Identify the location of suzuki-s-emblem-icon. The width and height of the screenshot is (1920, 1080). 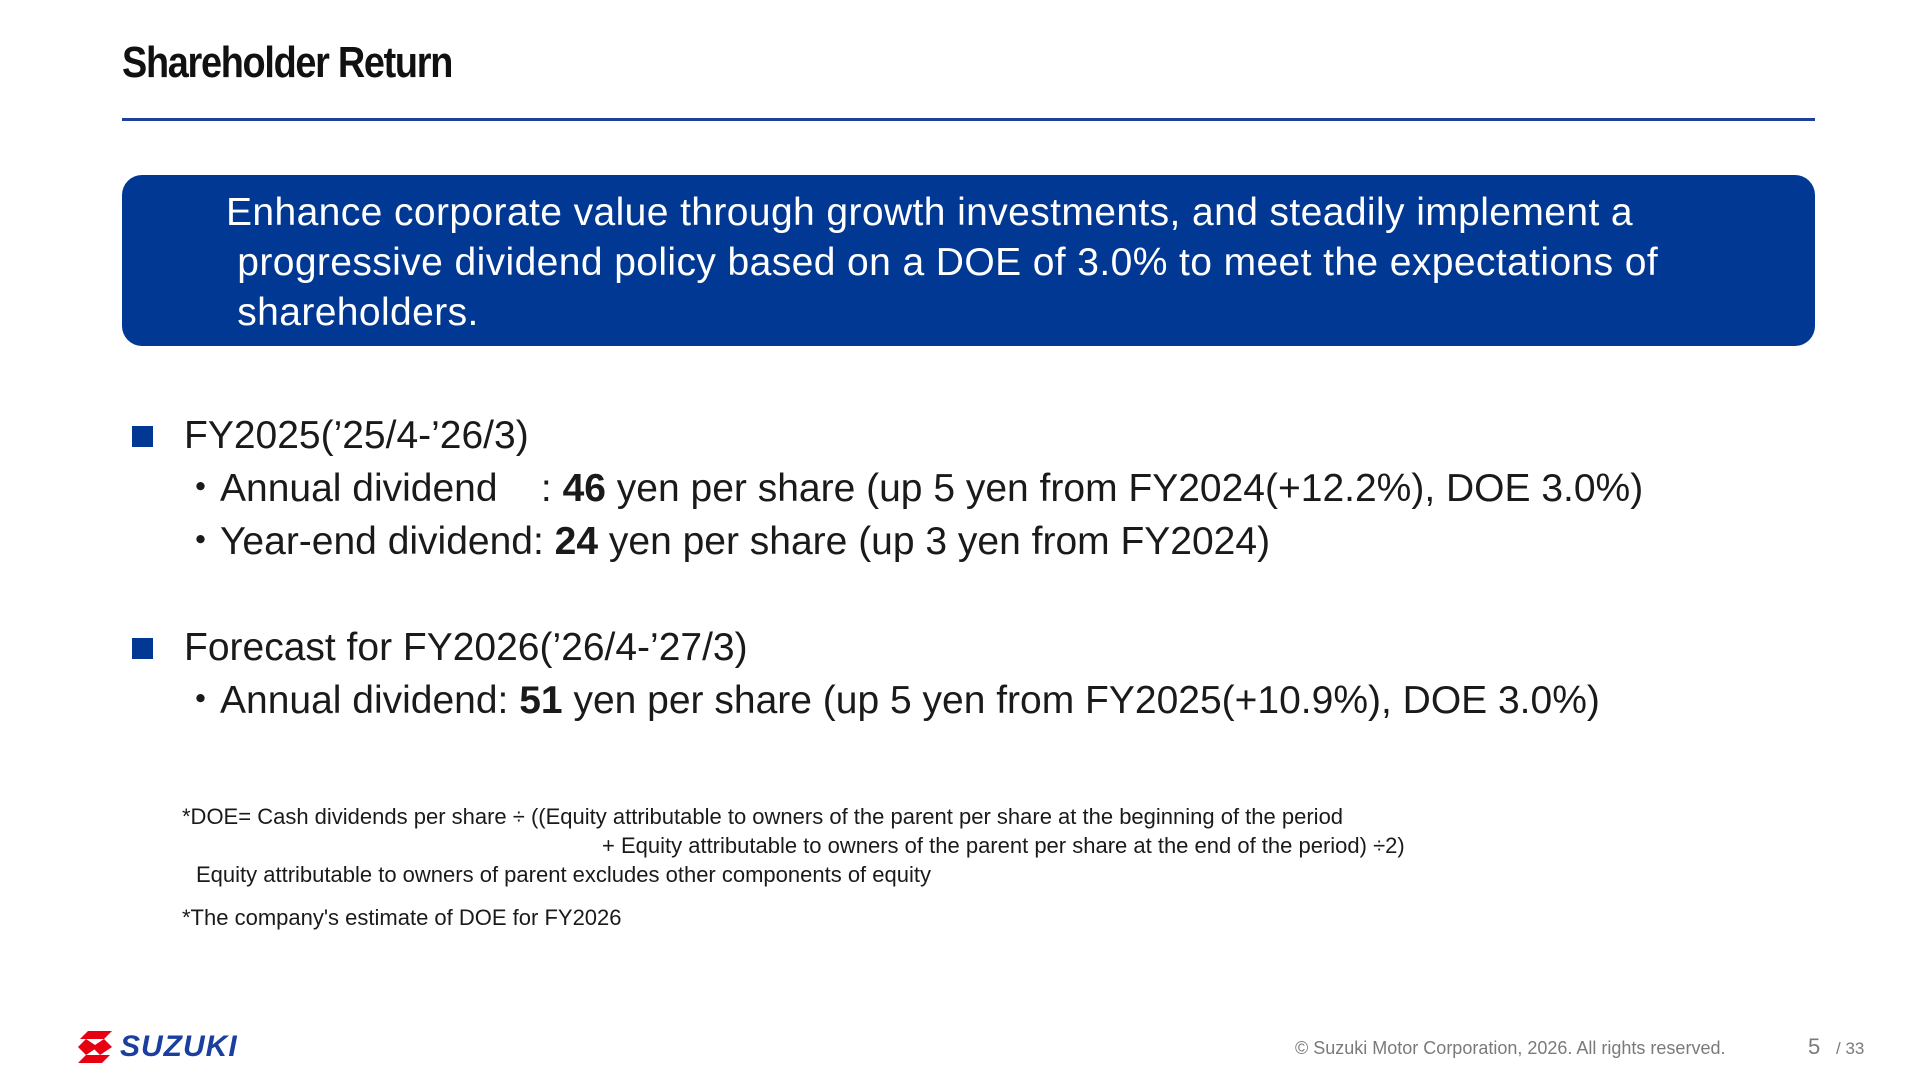
(95, 1047).